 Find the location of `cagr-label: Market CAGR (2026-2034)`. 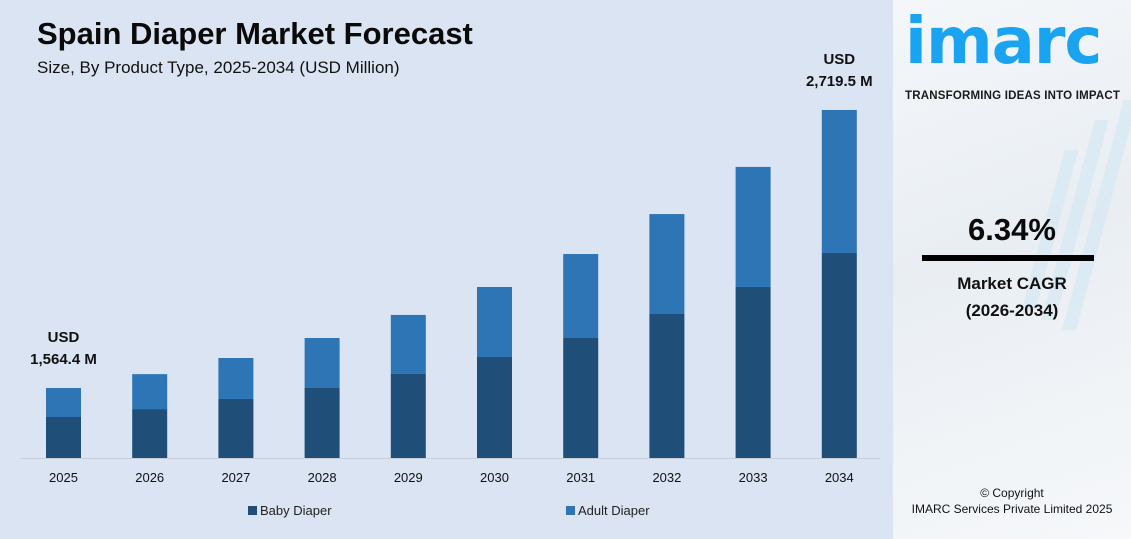

cagr-label: Market CAGR (2026-2034) is located at coordinates (1012, 297).